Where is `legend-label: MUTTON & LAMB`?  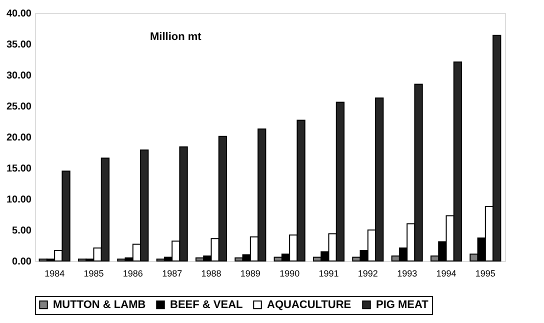
legend-label: MUTTON & LAMB is located at coordinates (99, 304).